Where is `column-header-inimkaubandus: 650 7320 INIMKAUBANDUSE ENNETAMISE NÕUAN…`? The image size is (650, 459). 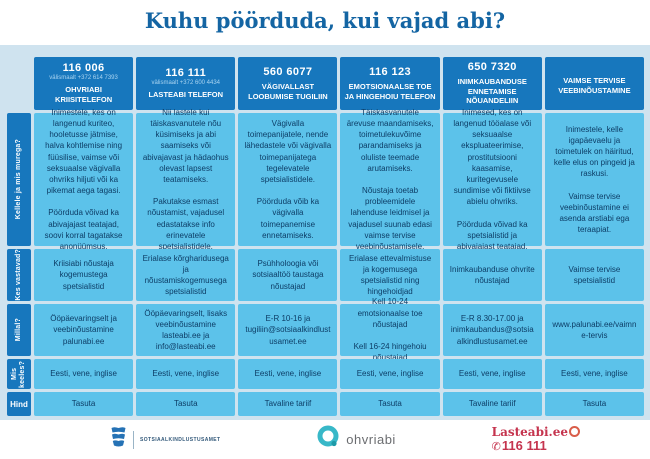 column-header-inimkaubandus: 650 7320 INIMKAUBANDUSE ENNETAMISE NÕUAN… is located at coordinates (492, 83).